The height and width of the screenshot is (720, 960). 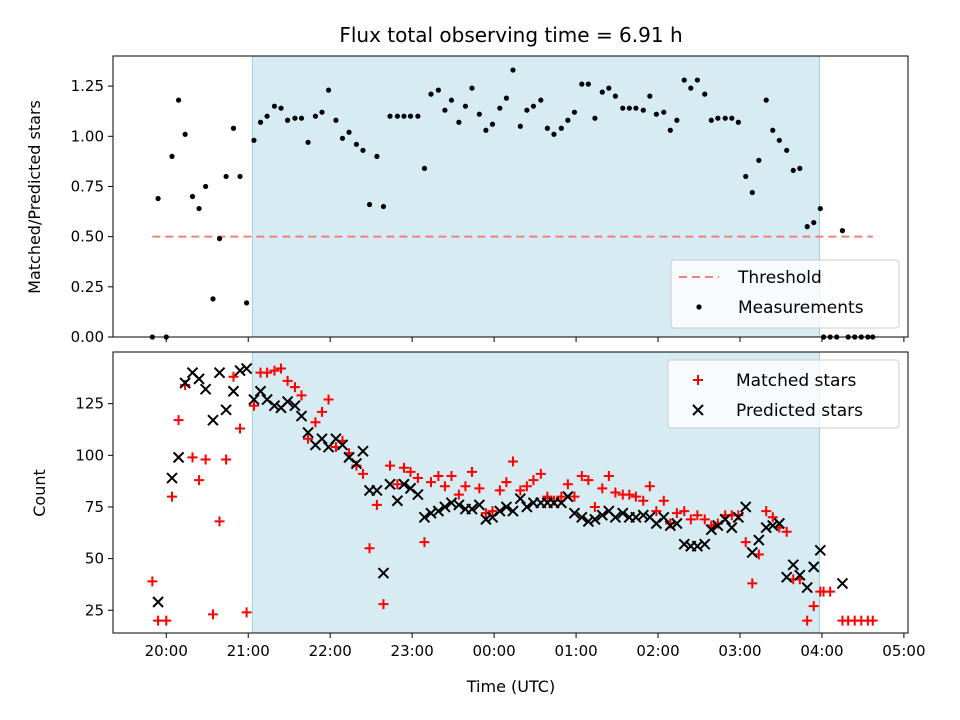 I want to click on top-legend-box, so click(x=785, y=294).